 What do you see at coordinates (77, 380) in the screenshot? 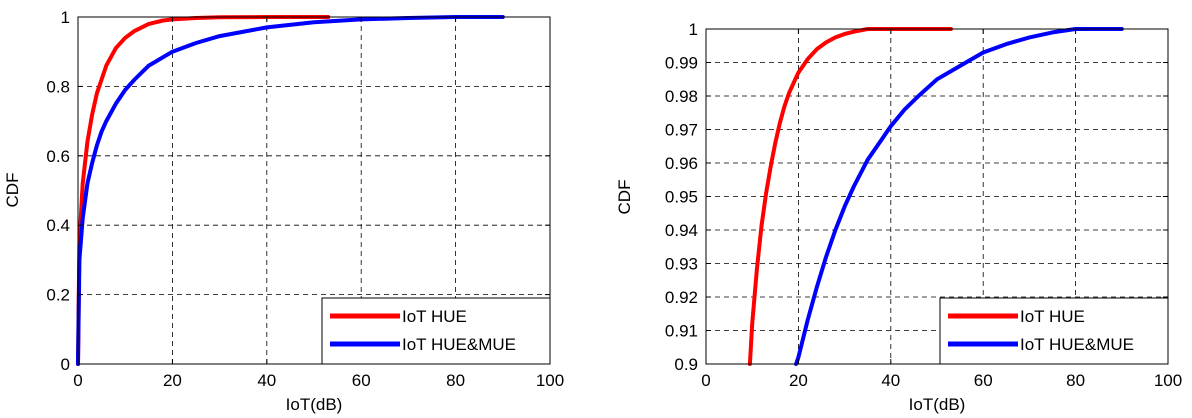
I see `chart0-x-tick-label: 0` at bounding box center [77, 380].